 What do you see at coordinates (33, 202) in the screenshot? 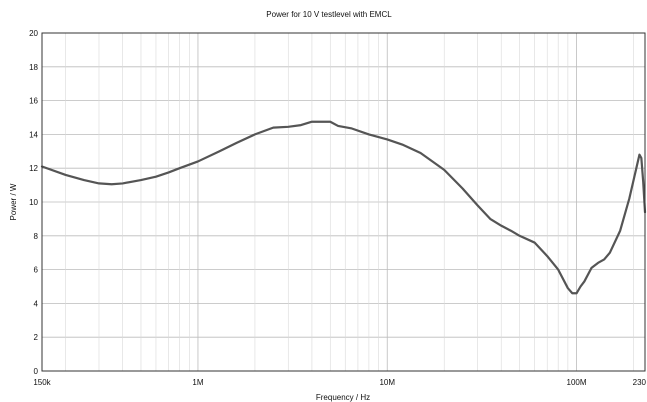
I see `y-tick-label: 10` at bounding box center [33, 202].